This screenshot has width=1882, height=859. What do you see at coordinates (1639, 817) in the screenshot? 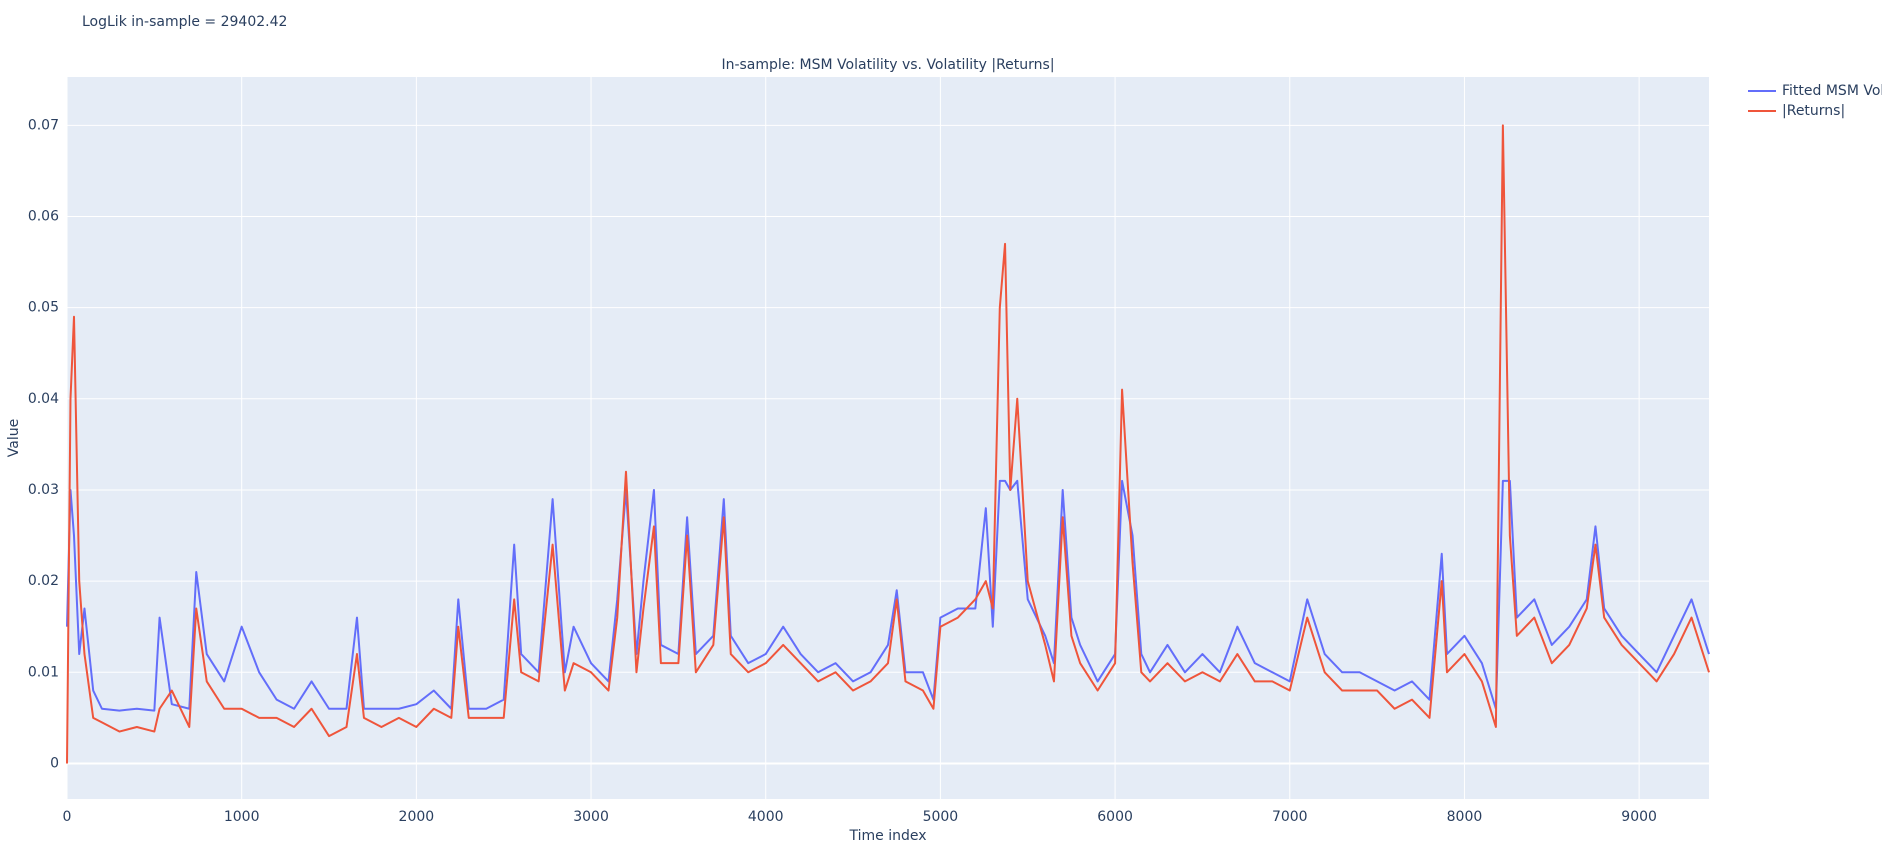
I see `x-tick-label: 9000` at bounding box center [1639, 817].